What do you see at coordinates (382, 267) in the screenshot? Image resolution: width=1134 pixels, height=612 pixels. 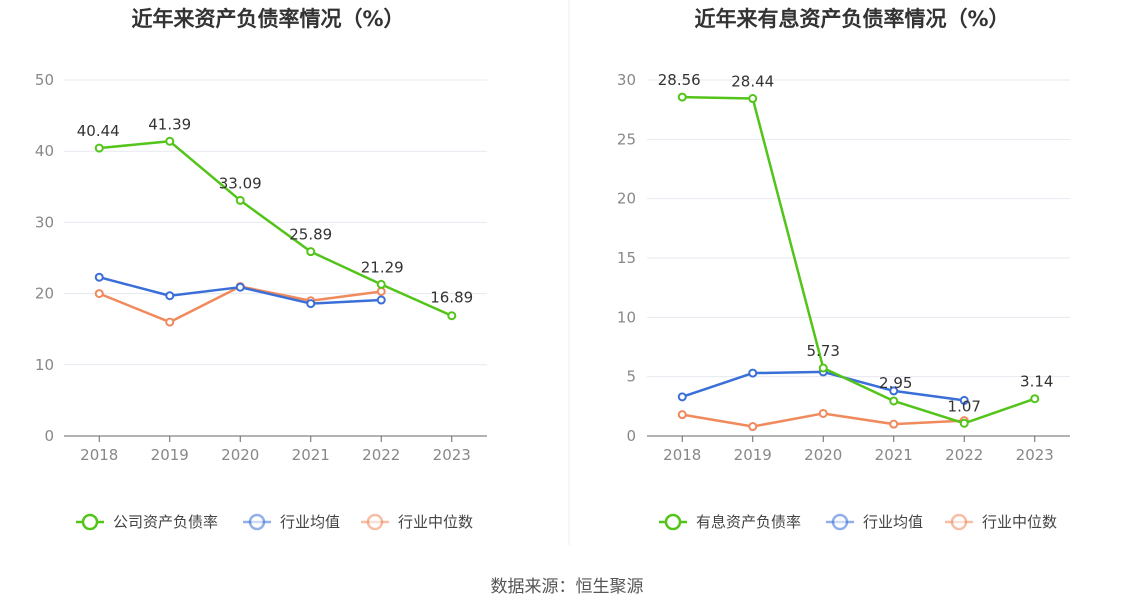 I see `data-label: 21.29` at bounding box center [382, 267].